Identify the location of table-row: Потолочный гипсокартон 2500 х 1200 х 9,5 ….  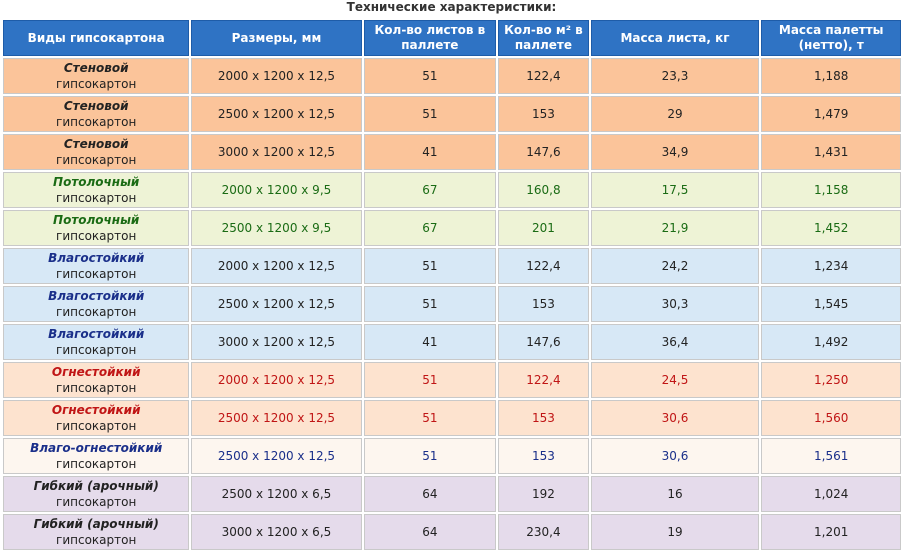
(452, 228).